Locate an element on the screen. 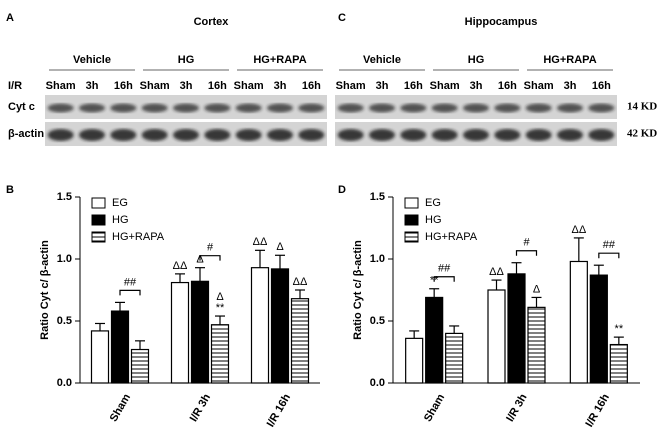 This screenshot has width=659, height=437. panel-letter: A is located at coordinates (10, 18).